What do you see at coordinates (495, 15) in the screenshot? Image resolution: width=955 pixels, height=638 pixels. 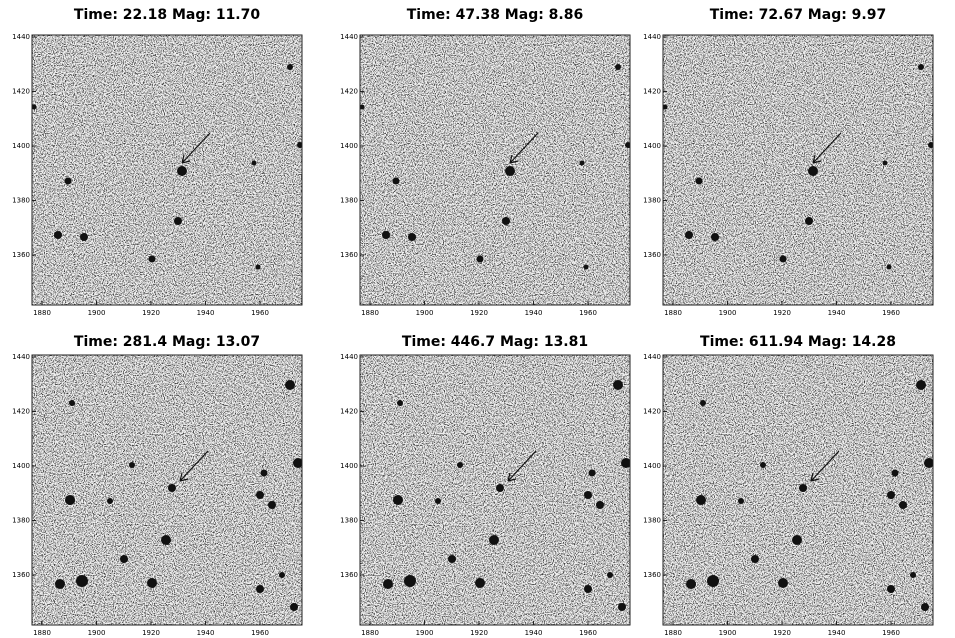 I see `panel-title: Time: 47.38 Mag: 8.86` at bounding box center [495, 15].